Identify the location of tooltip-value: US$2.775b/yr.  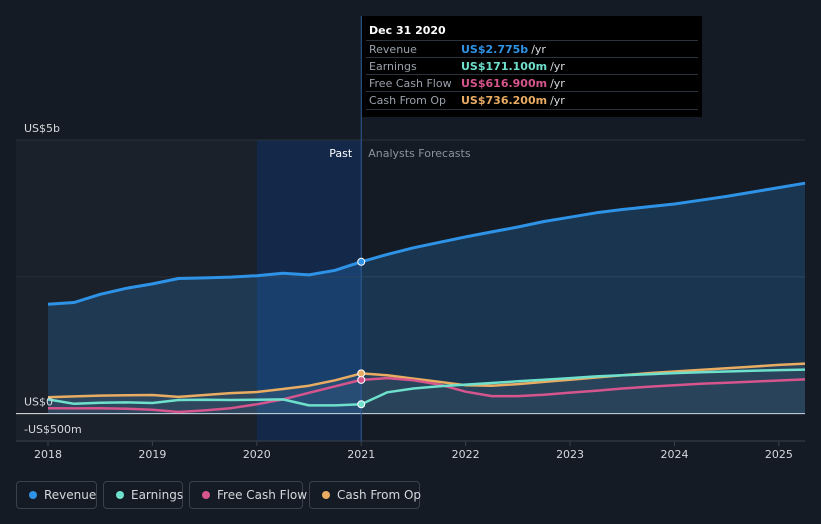
(503, 49).